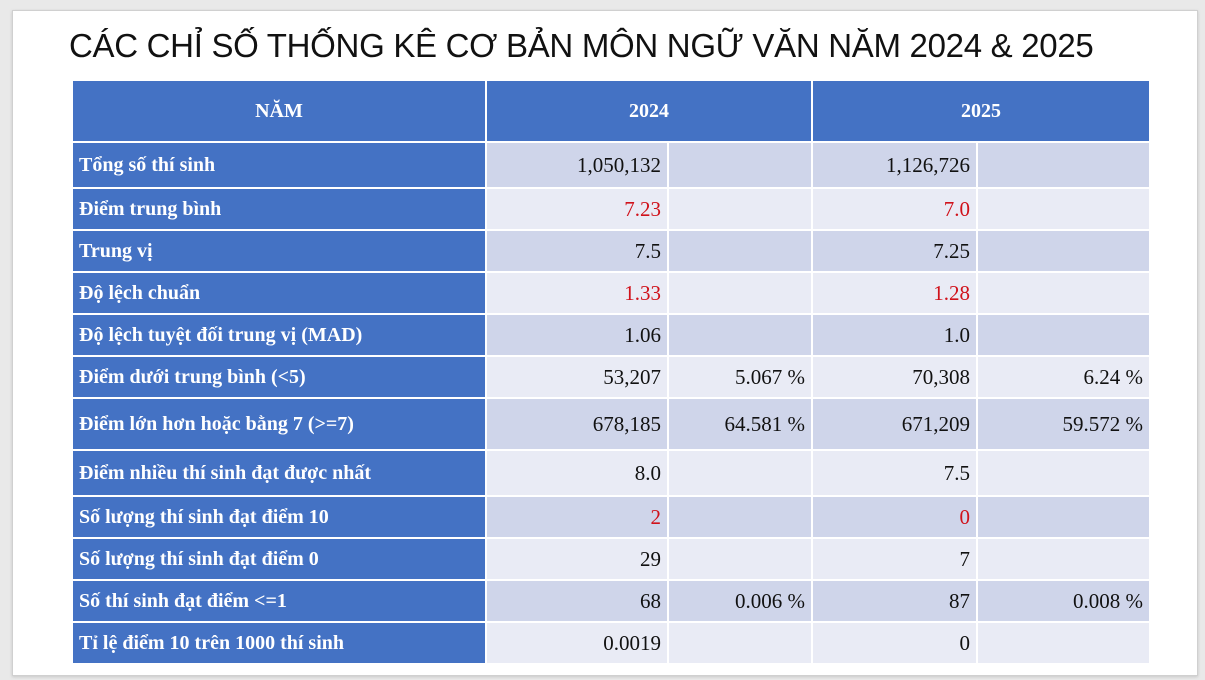  I want to click on percent-2024: 0.006 %, so click(740, 601).